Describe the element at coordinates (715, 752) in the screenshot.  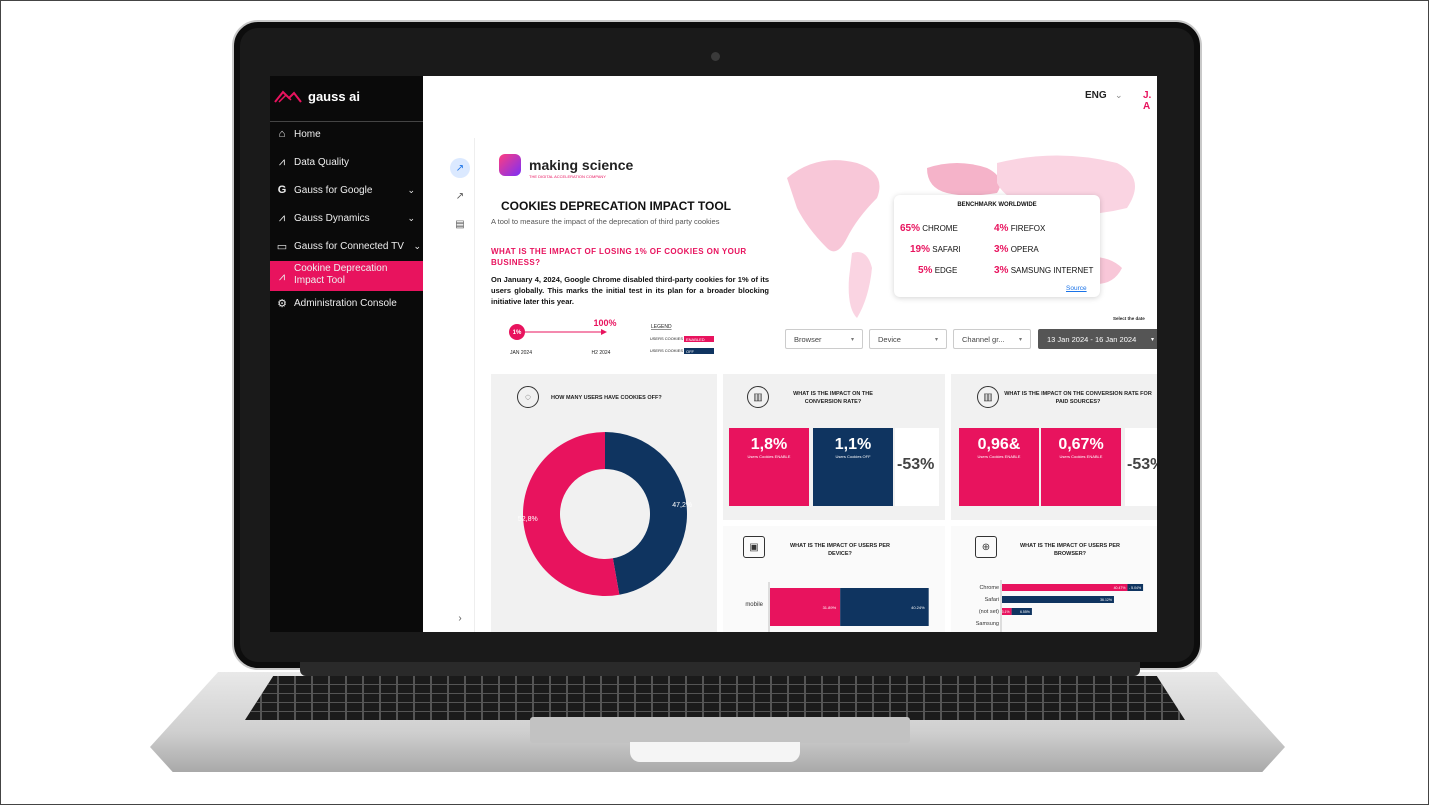
I see `lid-notch` at that location.